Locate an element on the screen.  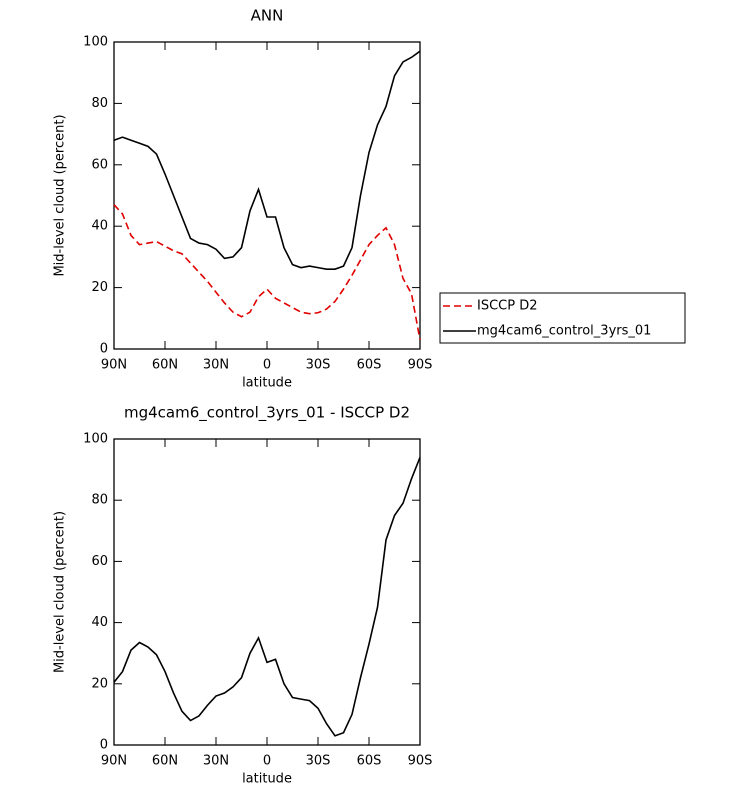
chart-title: ANN is located at coordinates (267, 16).